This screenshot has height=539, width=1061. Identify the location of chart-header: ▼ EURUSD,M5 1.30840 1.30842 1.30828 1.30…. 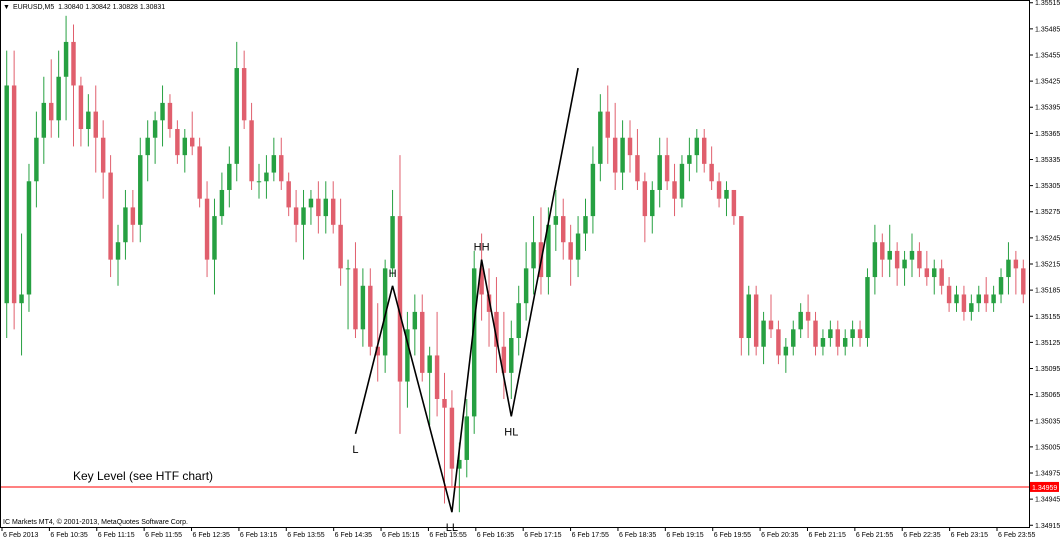
(84, 7).